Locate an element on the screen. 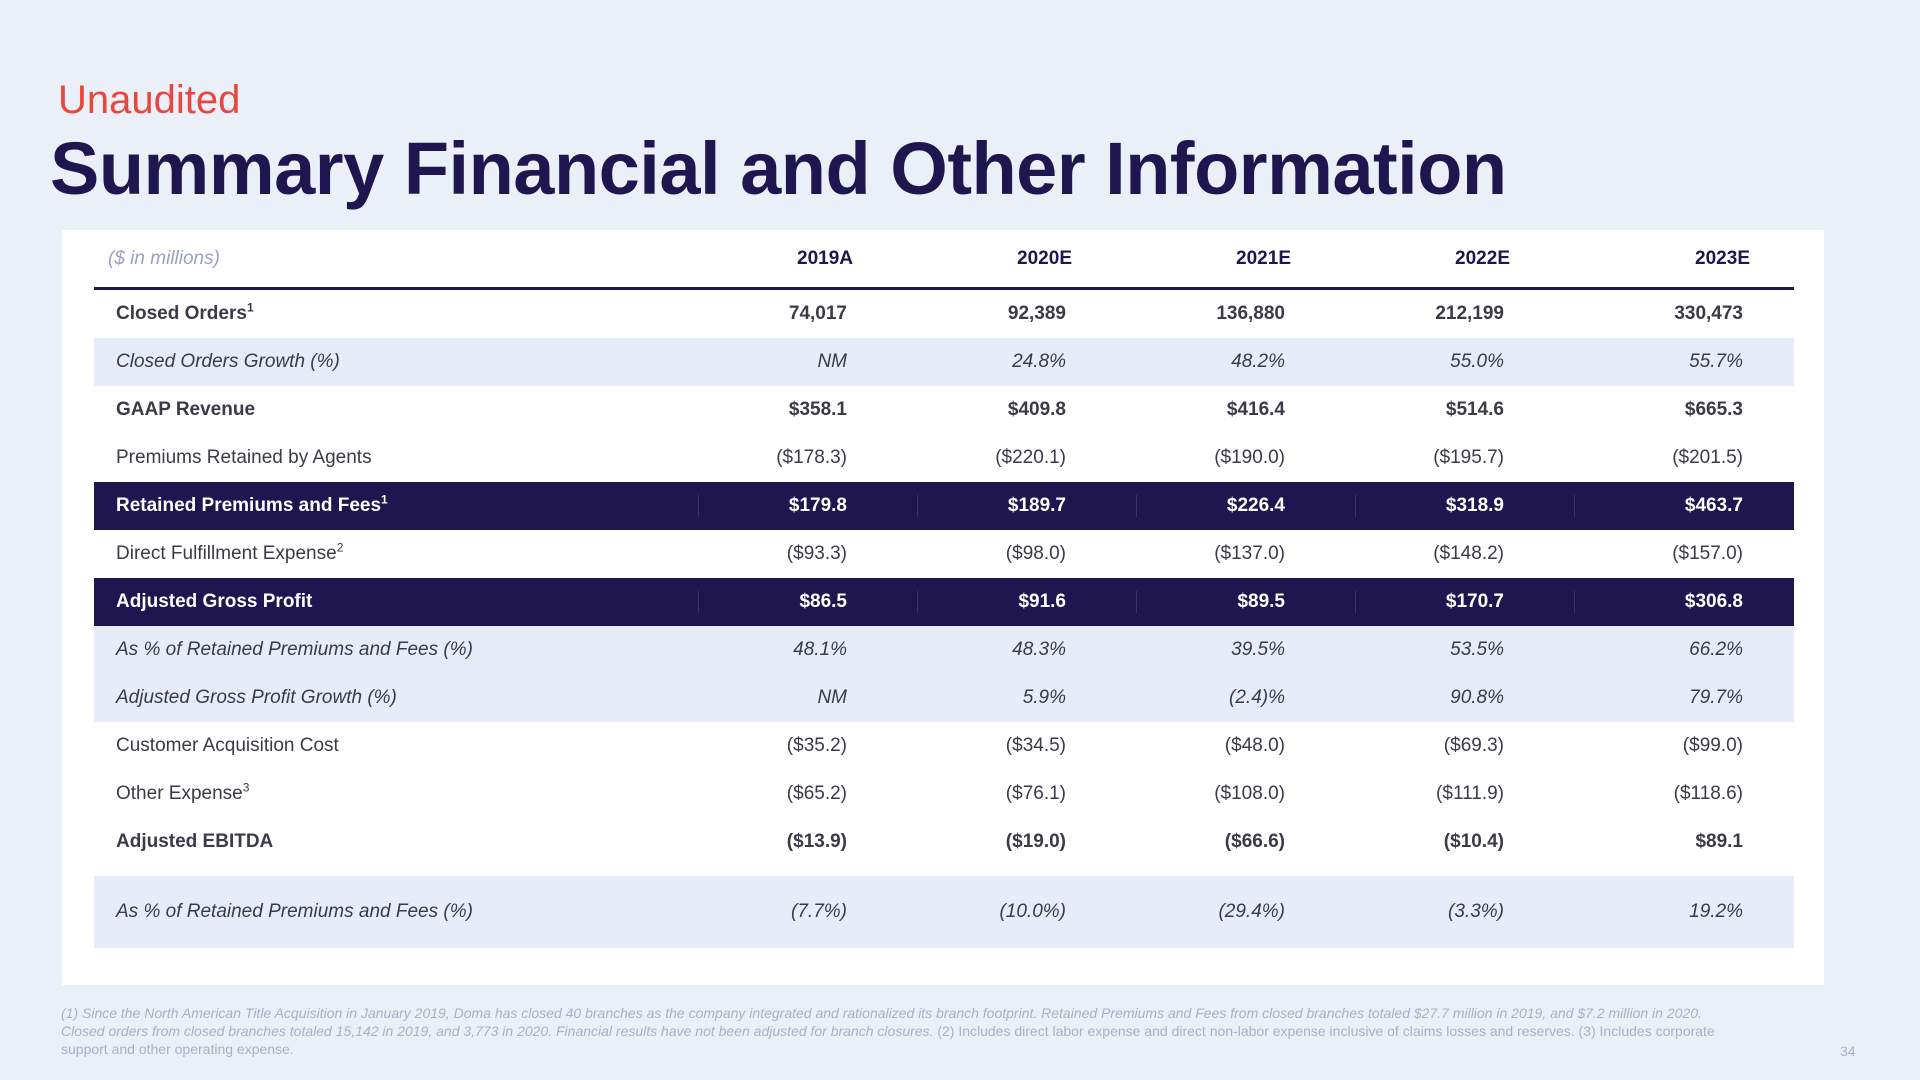 The height and width of the screenshot is (1080, 1920). row-label: Other Expense3 is located at coordinates (396, 792).